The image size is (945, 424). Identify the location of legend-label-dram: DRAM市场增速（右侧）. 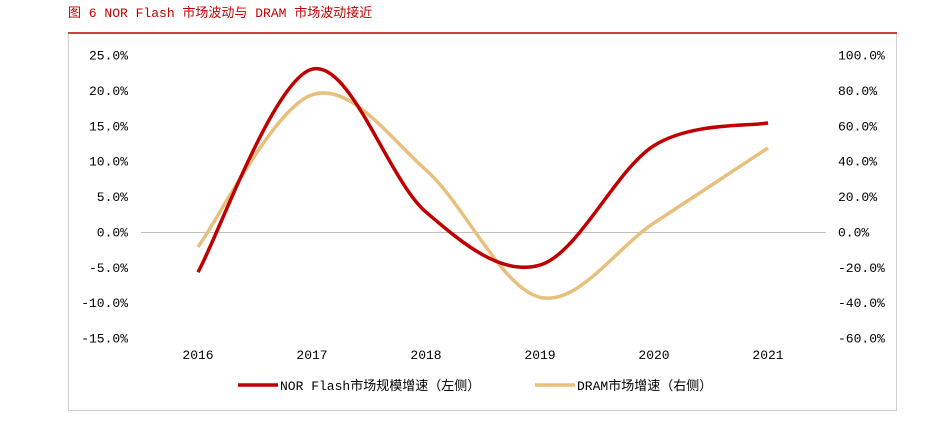
(644, 386).